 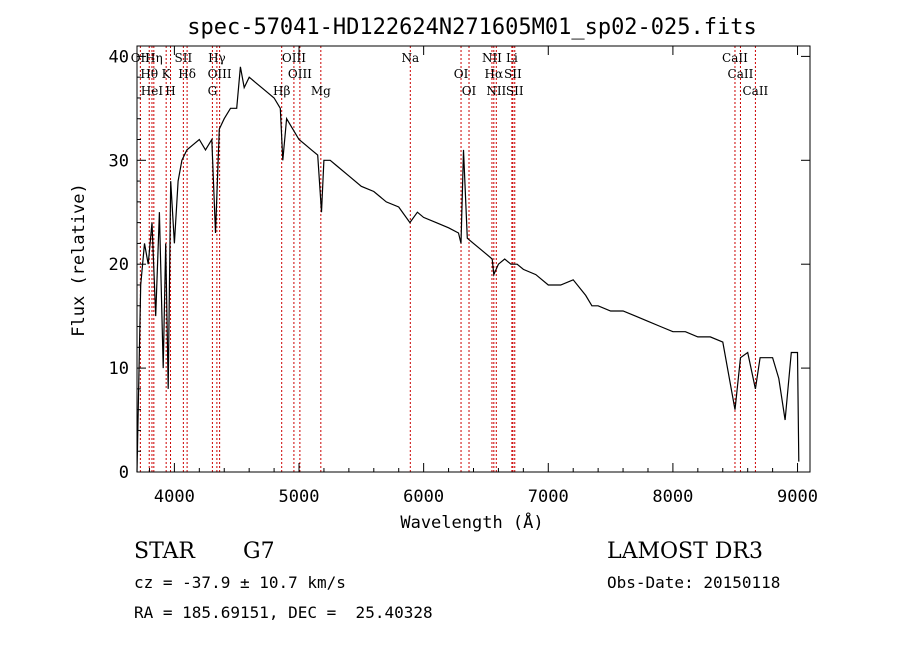 I want to click on spectral-line-label: Hα, so click(x=494, y=74).